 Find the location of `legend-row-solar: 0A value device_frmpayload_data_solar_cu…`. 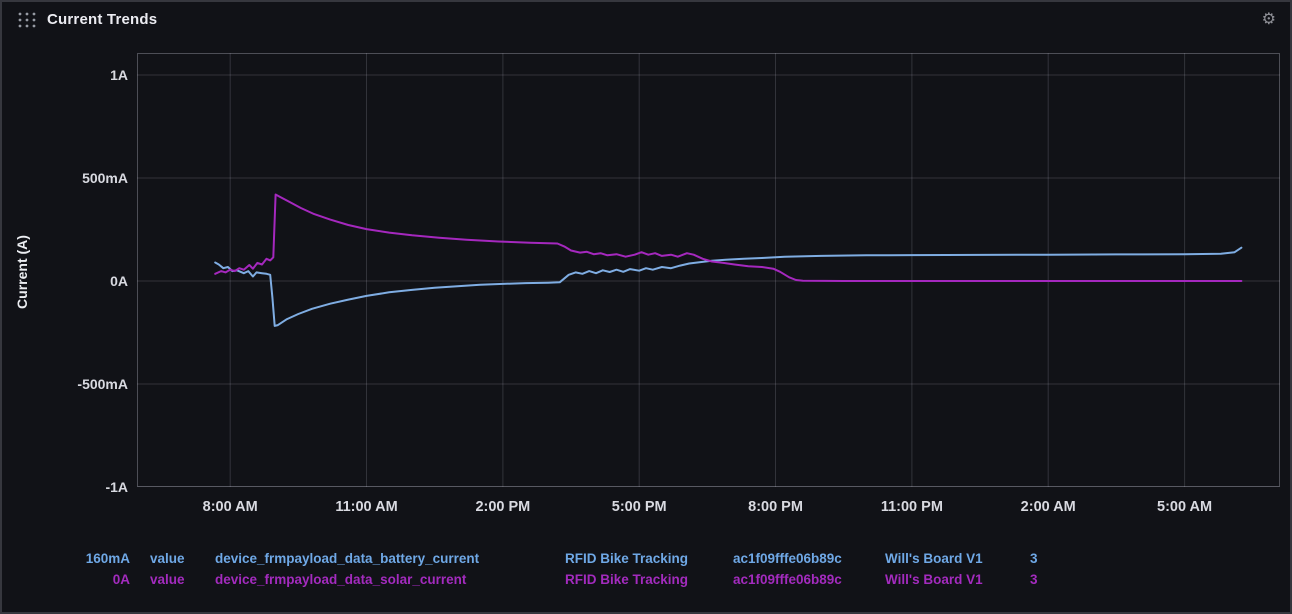

legend-row-solar: 0A value device_frmpayload_data_solar_cu… is located at coordinates (560, 579).